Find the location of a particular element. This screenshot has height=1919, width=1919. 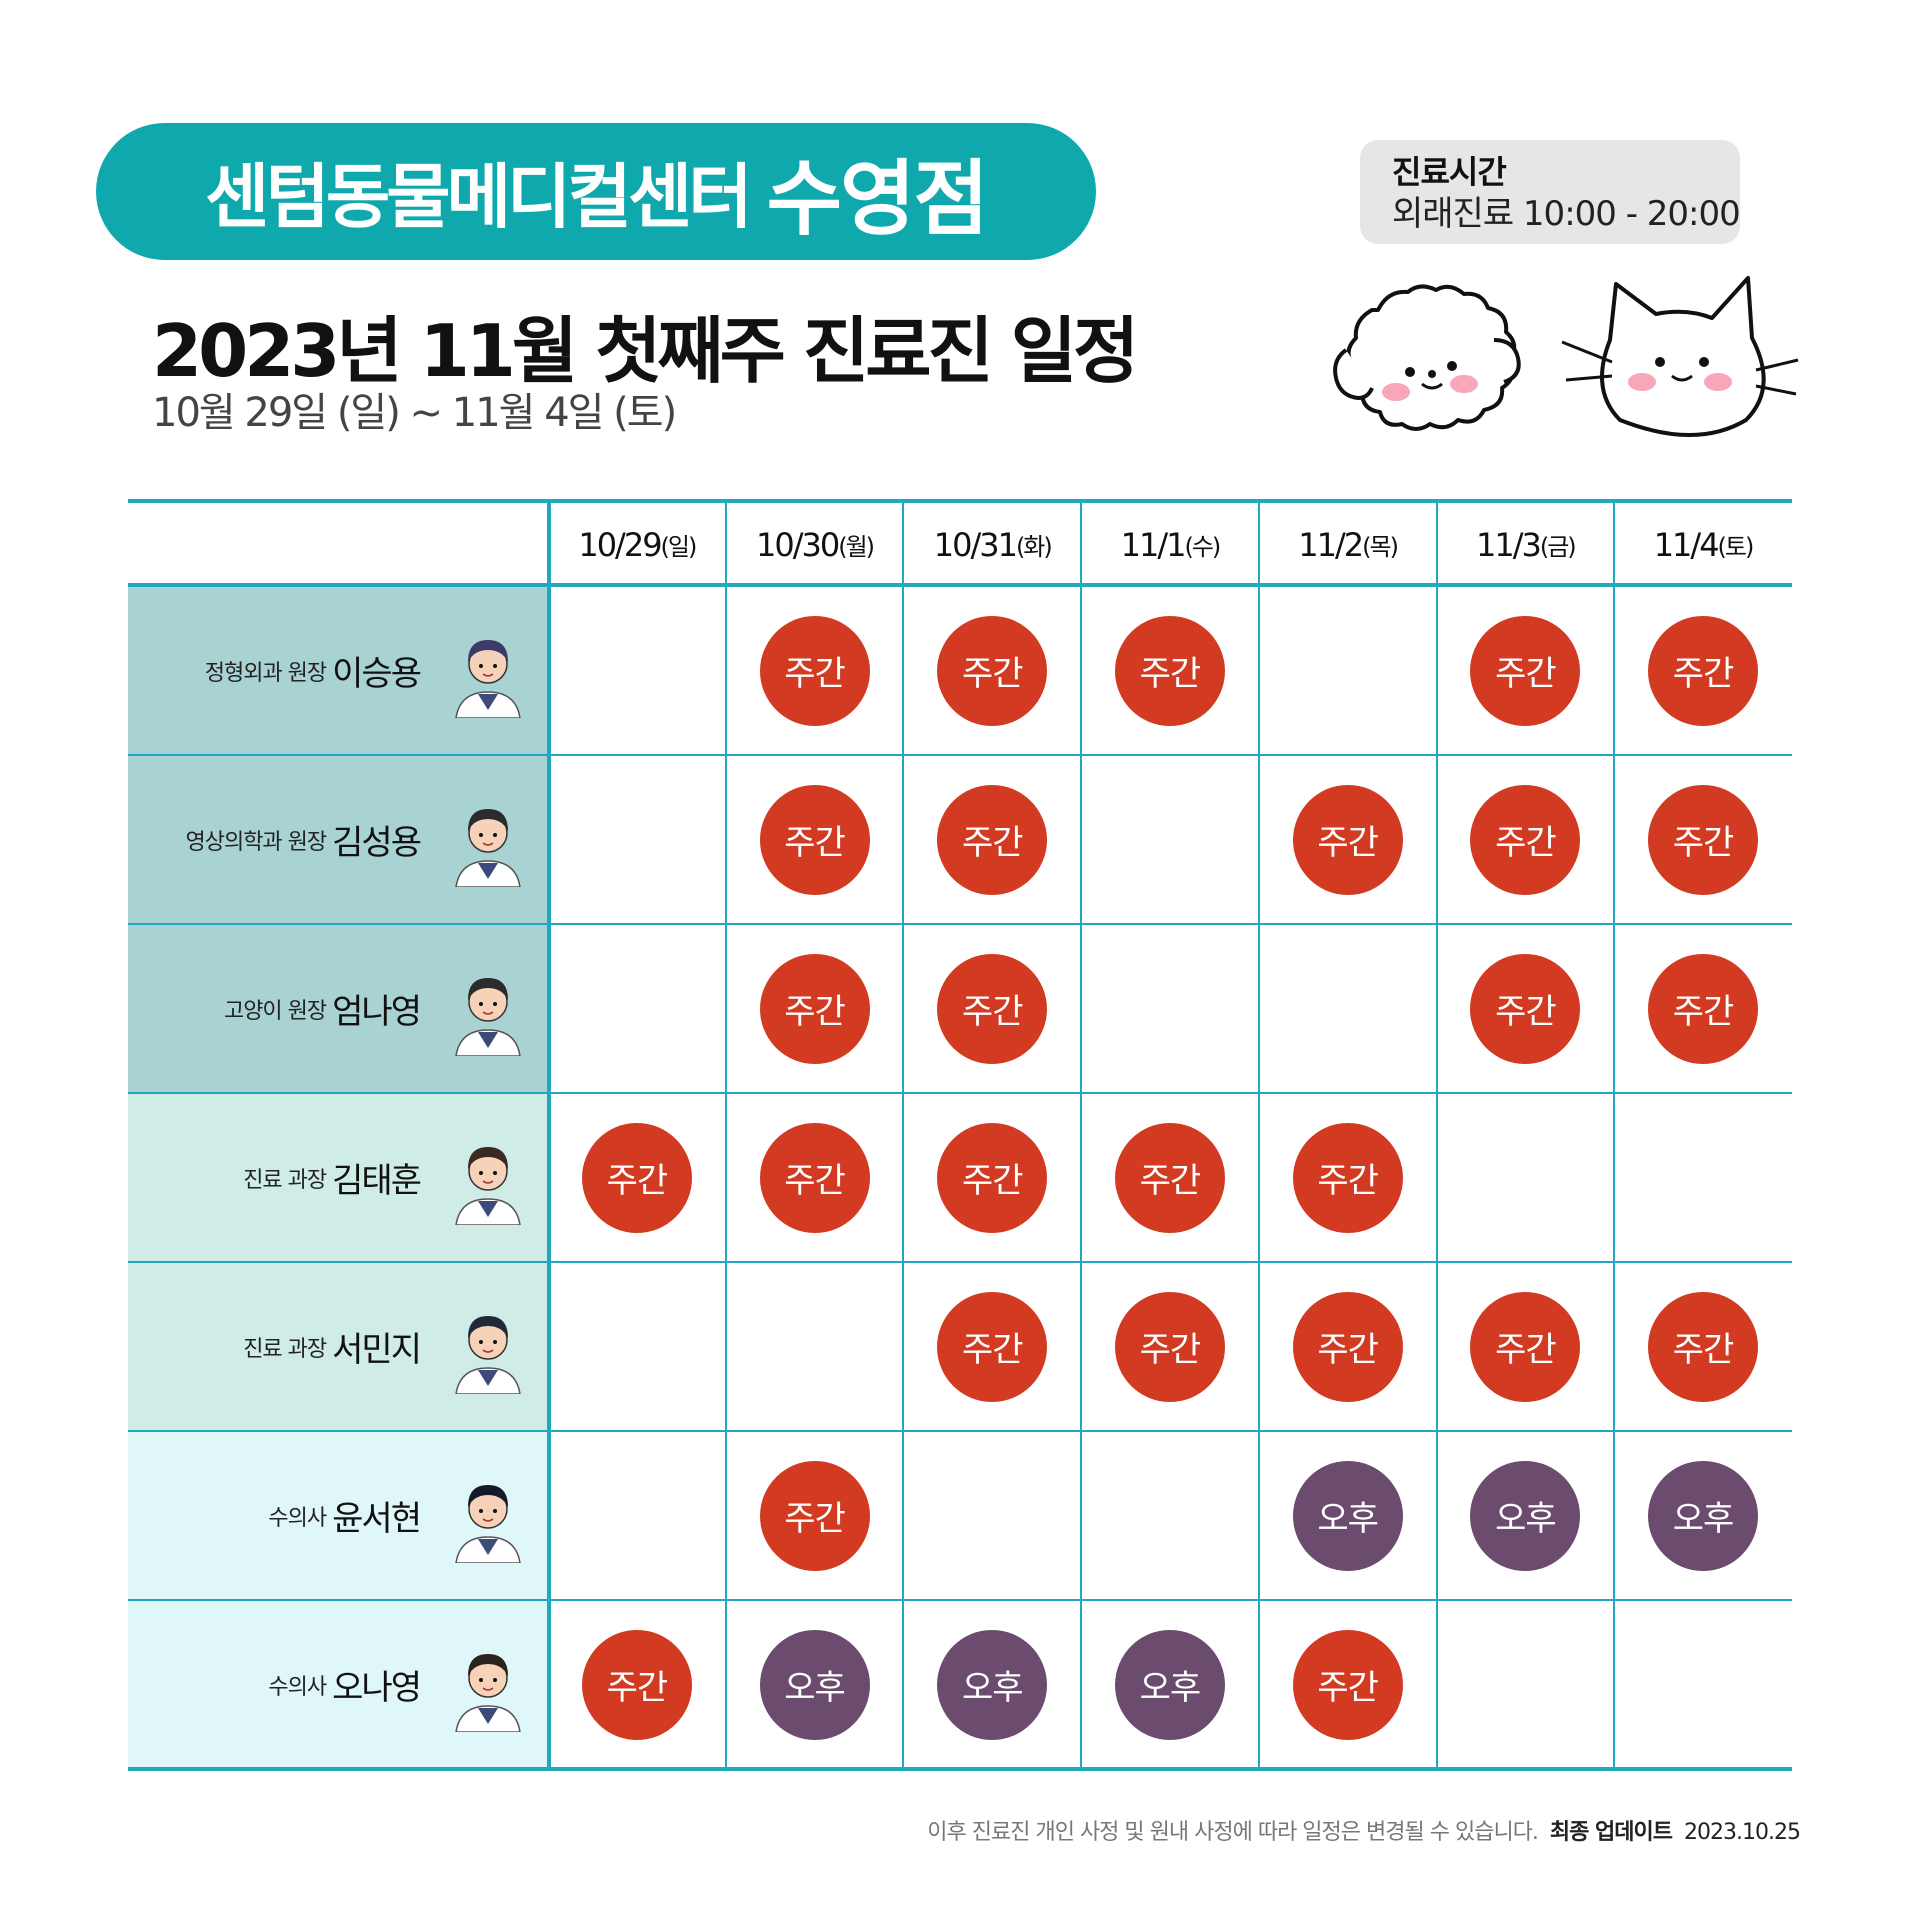

date-text: 11/2 is located at coordinates (1331, 544).